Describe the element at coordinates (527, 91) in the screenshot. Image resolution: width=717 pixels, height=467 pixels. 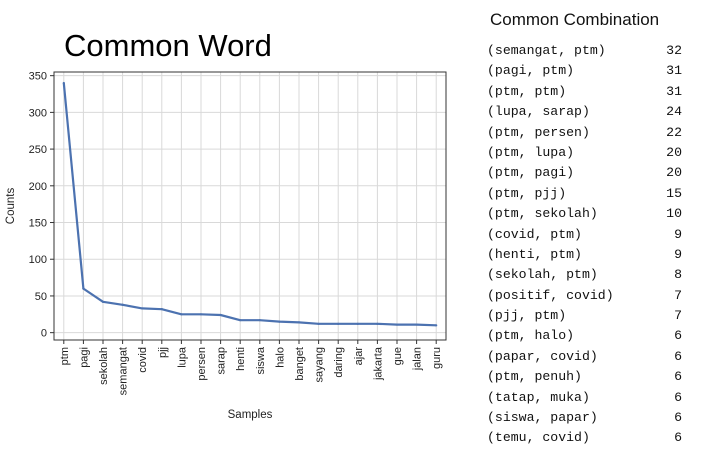
I see `combination-pair: (ptm, ptm)` at that location.